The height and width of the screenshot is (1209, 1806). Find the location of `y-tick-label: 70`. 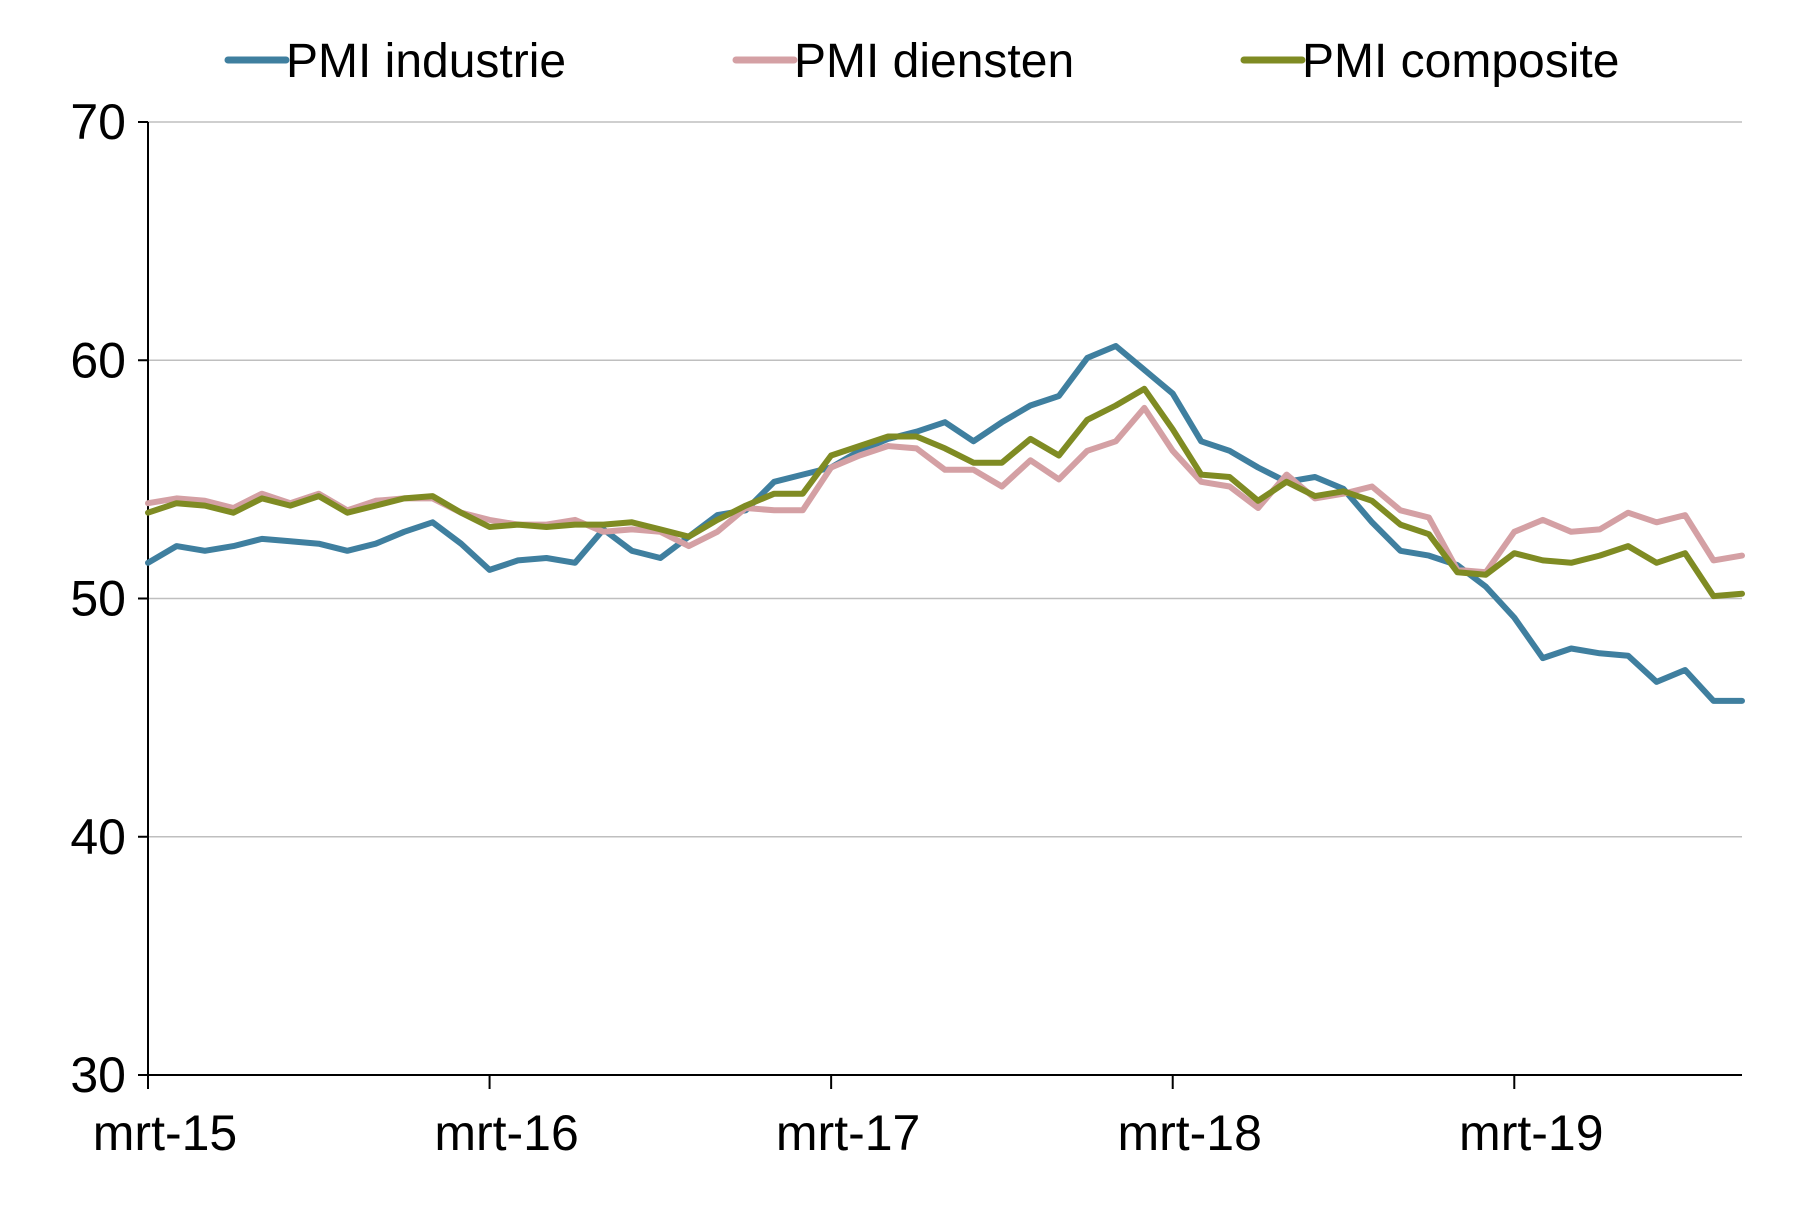

y-tick-label: 70 is located at coordinates (98, 122).